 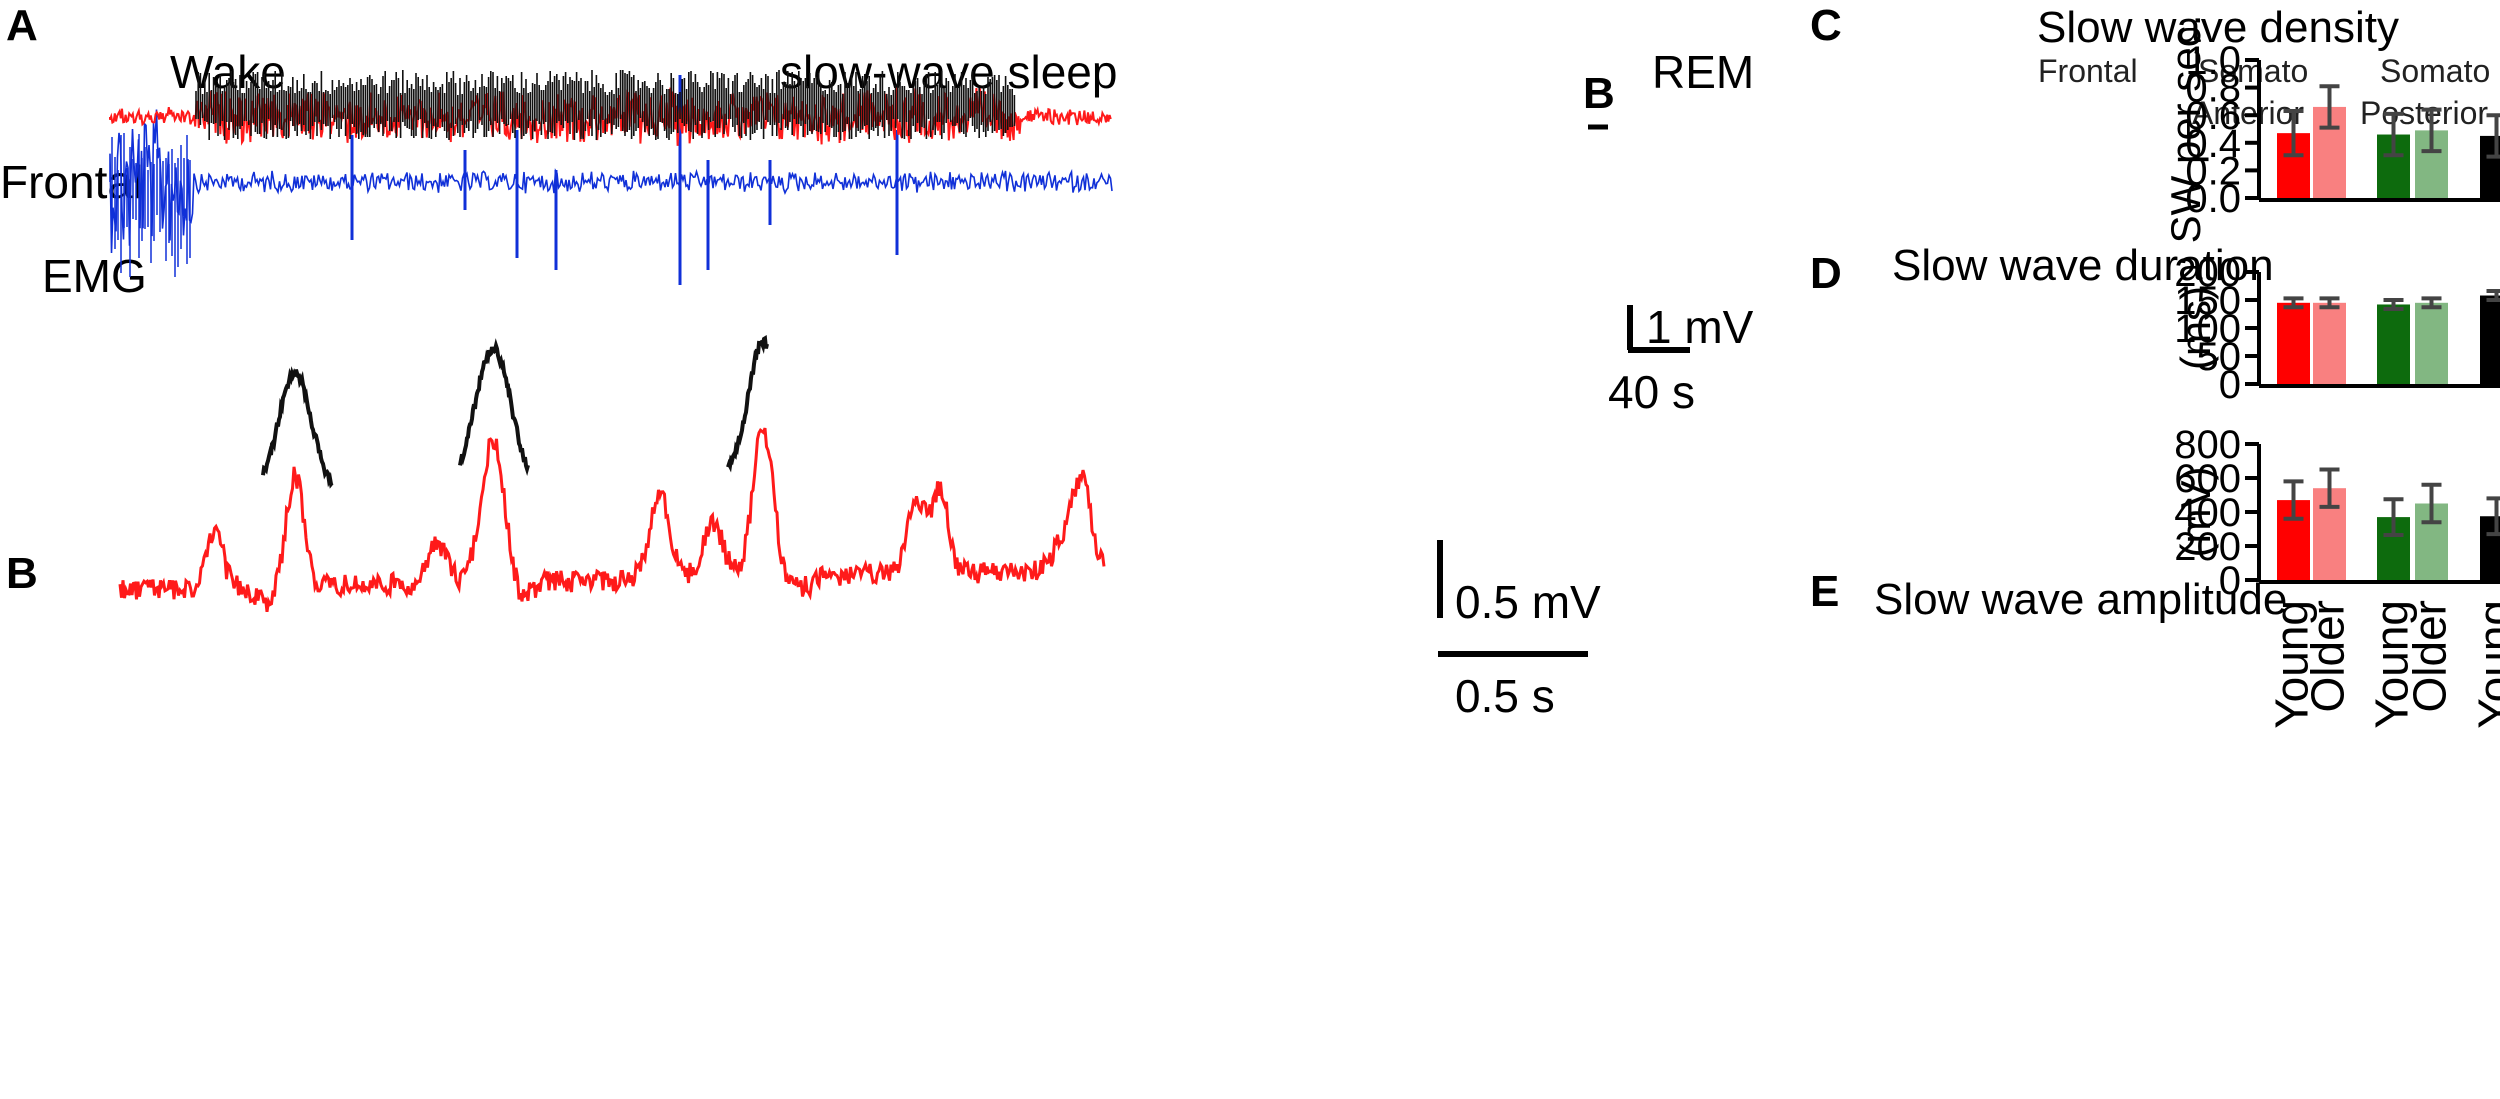 What do you see at coordinates (1651, 392) in the screenshot?
I see `time-scale-label: 40 s` at bounding box center [1651, 392].